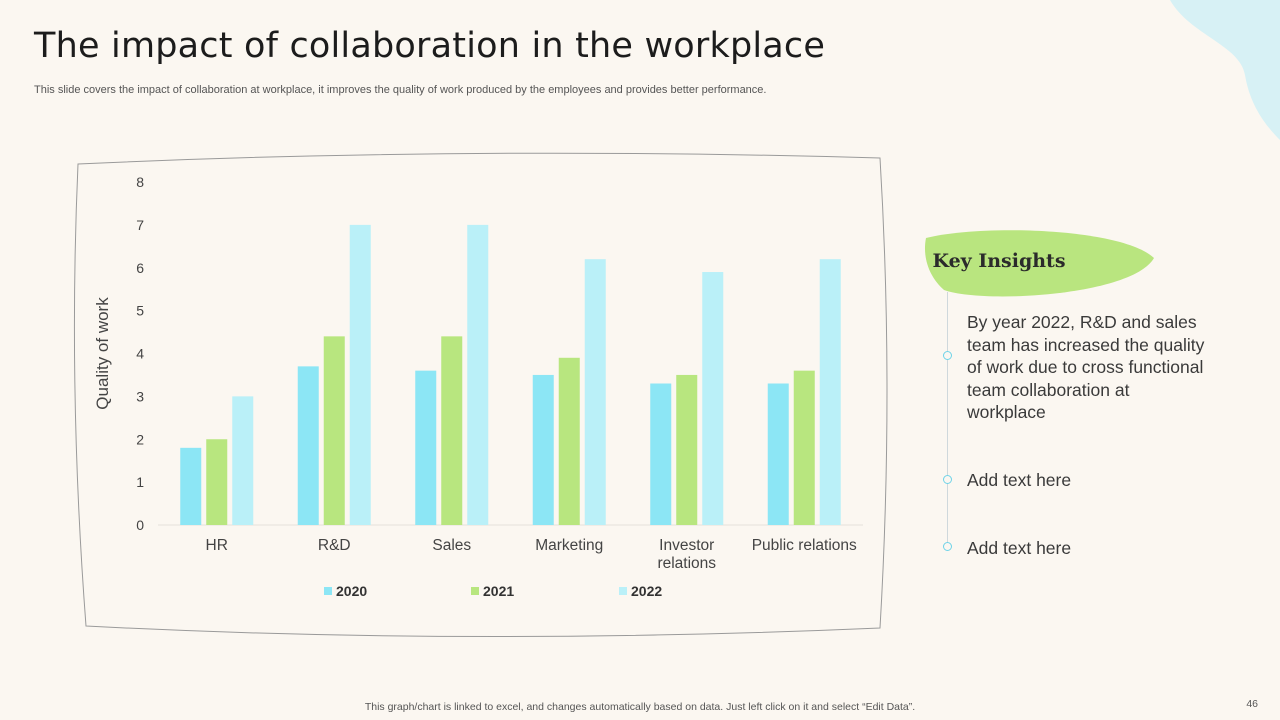 The height and width of the screenshot is (720, 1280). Describe the element at coordinates (102, 353) in the screenshot. I see `y-axis-label: Quality of work` at that location.